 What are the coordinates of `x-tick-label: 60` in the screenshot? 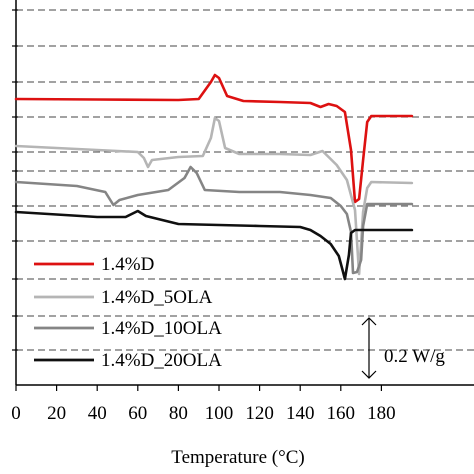 It's located at (137, 413).